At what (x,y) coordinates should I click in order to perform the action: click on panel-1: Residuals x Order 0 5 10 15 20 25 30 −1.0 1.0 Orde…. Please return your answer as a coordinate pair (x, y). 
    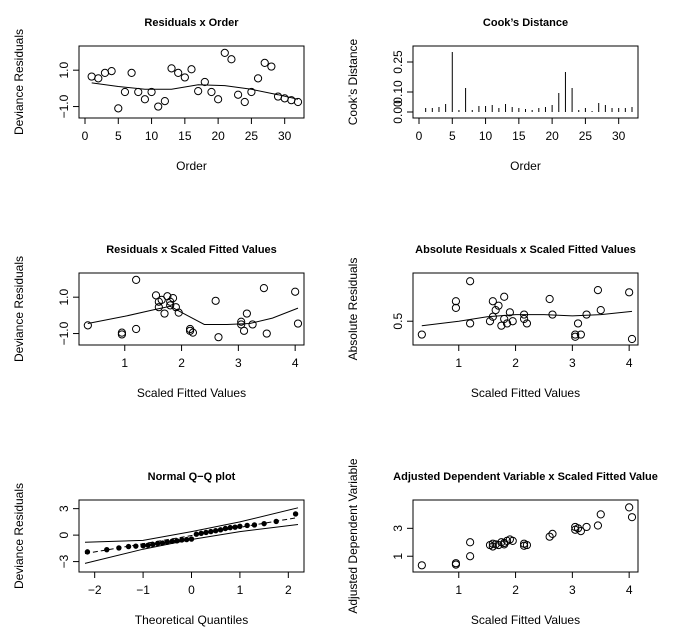
    Looking at the image, I should click on (158, 95).